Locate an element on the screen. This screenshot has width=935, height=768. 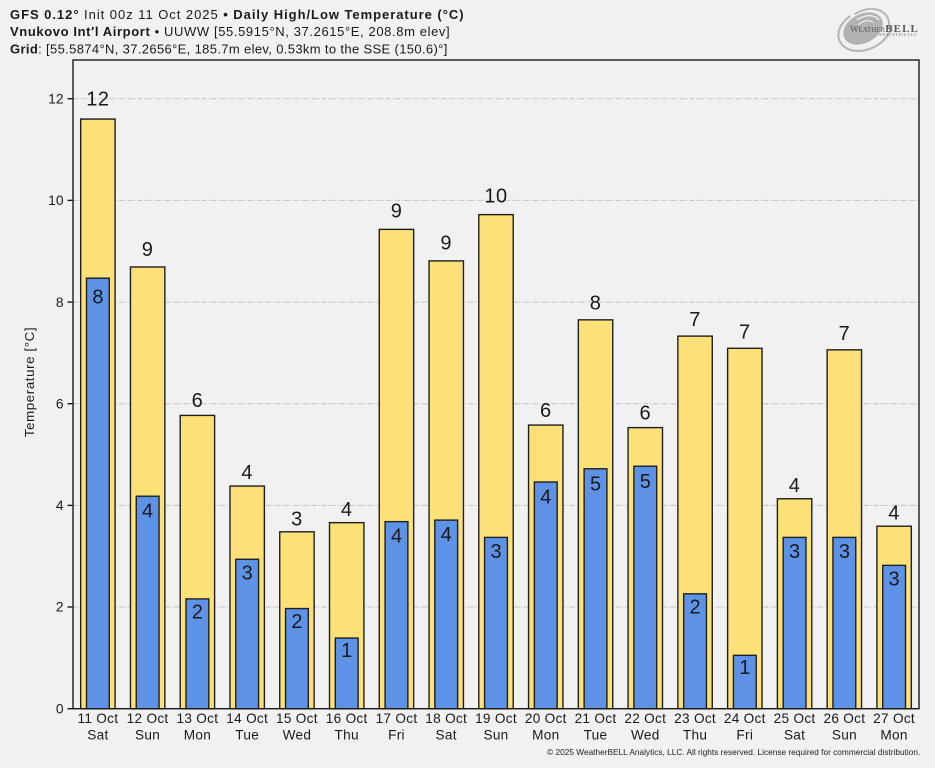
svg-text: 14 Oct is located at coordinates (247, 718).